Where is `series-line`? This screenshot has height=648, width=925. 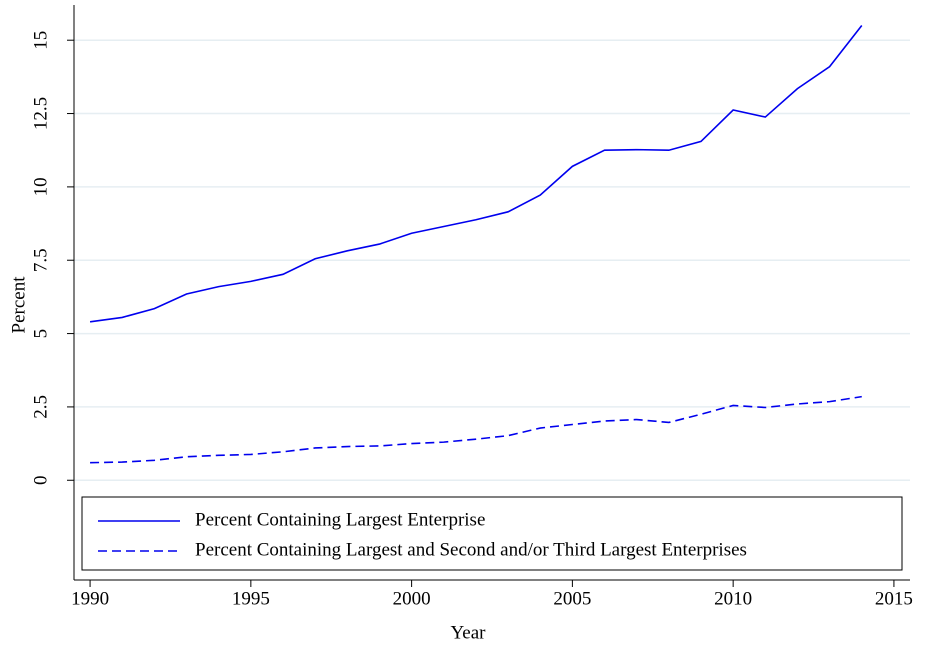
series-line is located at coordinates (476, 429).